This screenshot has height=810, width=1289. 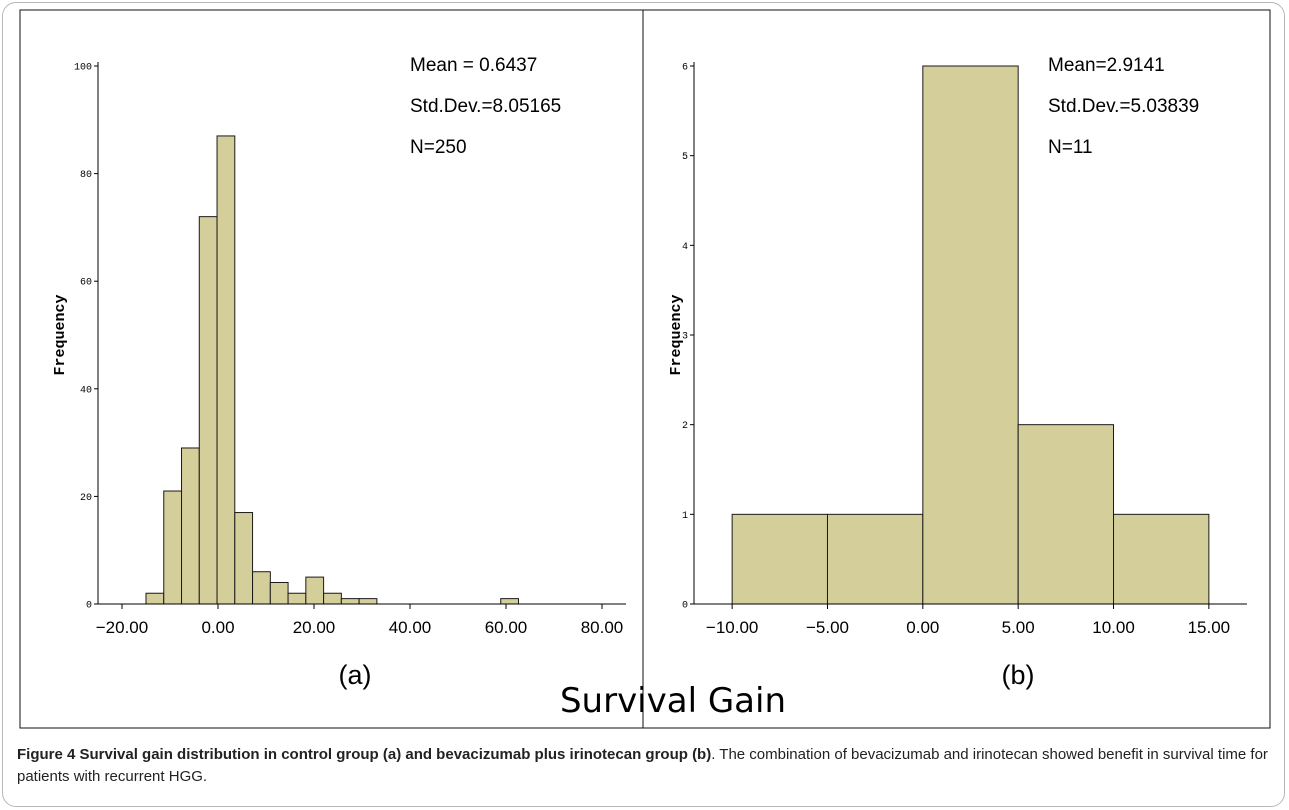 What do you see at coordinates (685, 157) in the screenshot?
I see `y-tick-label: 5` at bounding box center [685, 157].